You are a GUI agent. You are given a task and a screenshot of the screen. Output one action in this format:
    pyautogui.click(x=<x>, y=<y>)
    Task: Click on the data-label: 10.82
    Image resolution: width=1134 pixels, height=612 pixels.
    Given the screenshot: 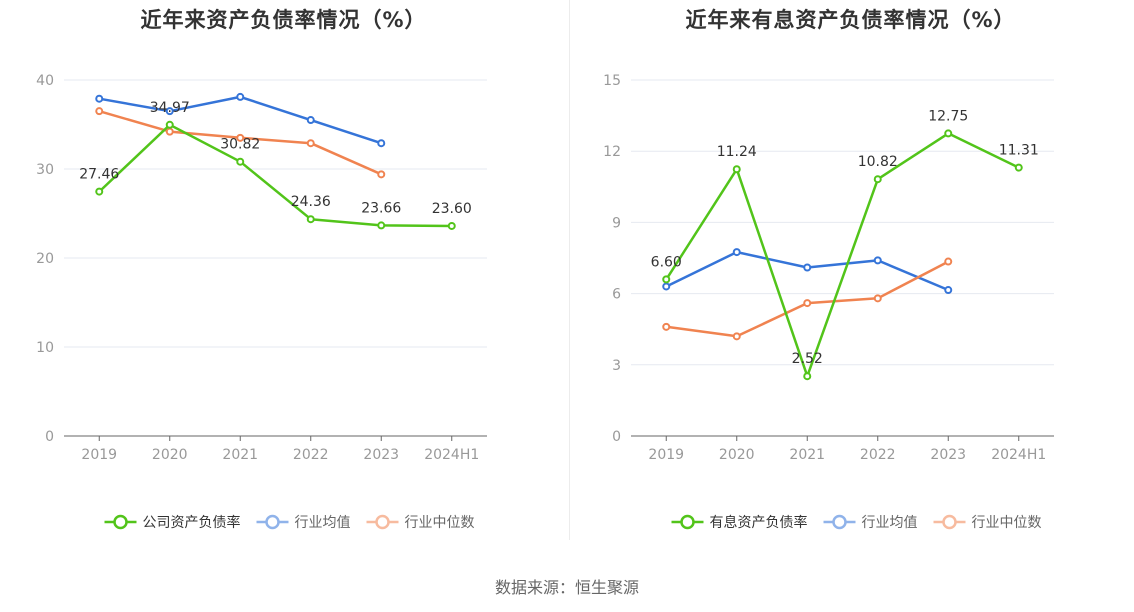 What is the action you would take?
    pyautogui.click(x=878, y=162)
    